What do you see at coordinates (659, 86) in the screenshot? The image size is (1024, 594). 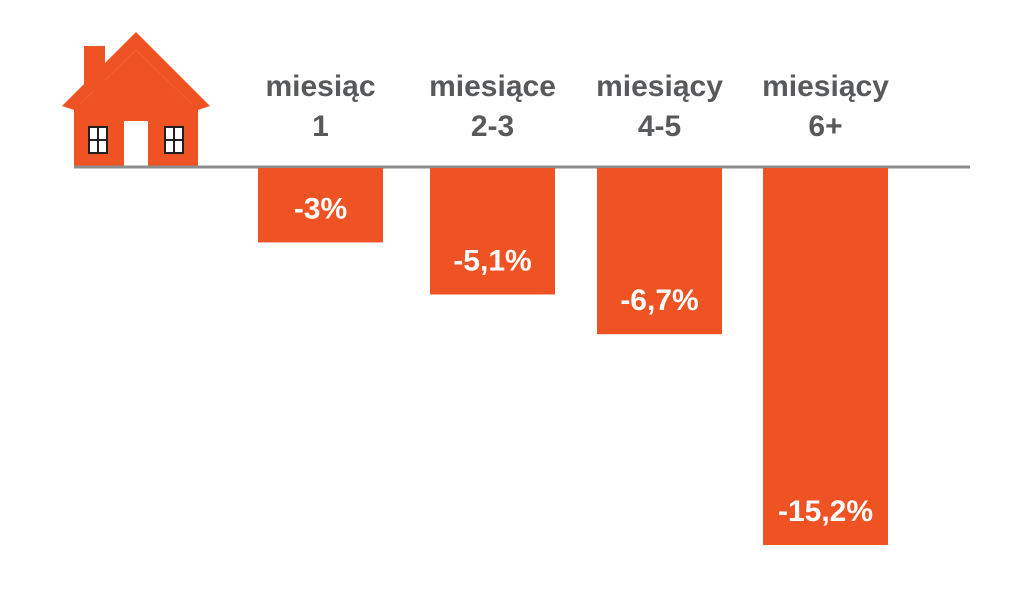 I see `category-label-3-line-1: miesiący` at bounding box center [659, 86].